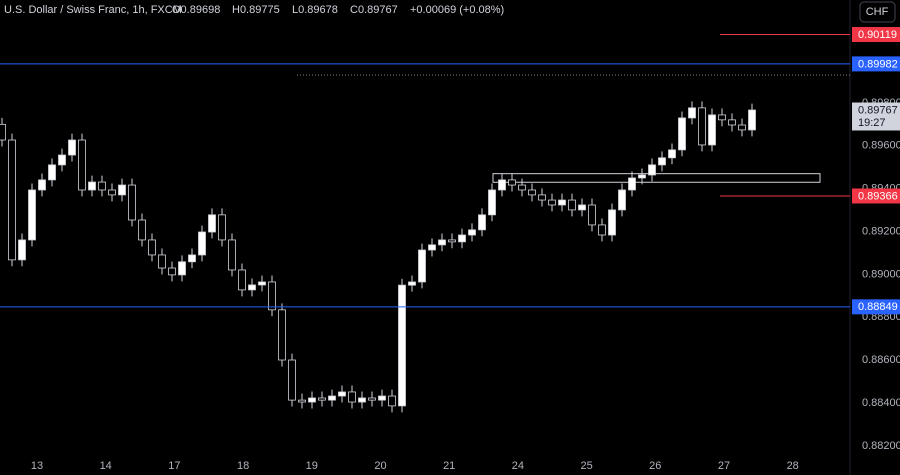 The image size is (900, 475). I want to click on price-tag-label: 0.89982, so click(878, 64).